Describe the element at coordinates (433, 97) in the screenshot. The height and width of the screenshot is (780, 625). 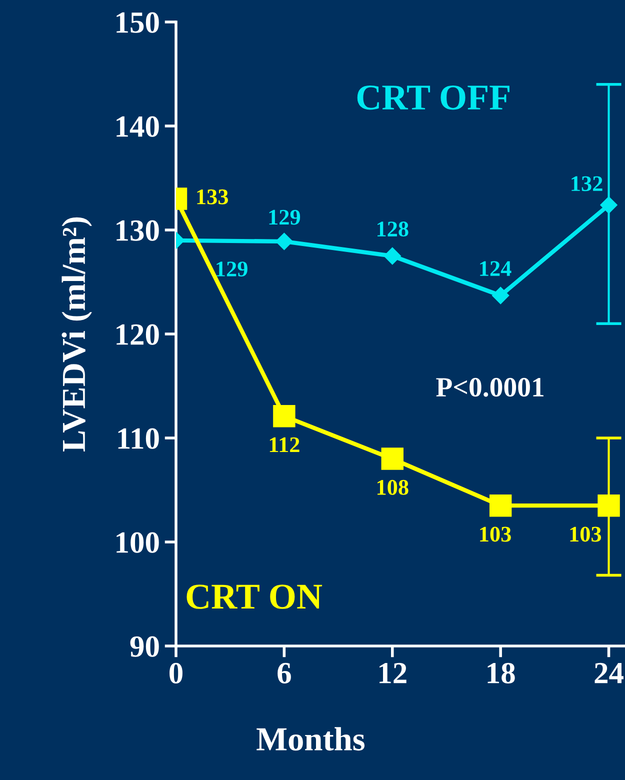
I see `text: CRT OFF` at that location.